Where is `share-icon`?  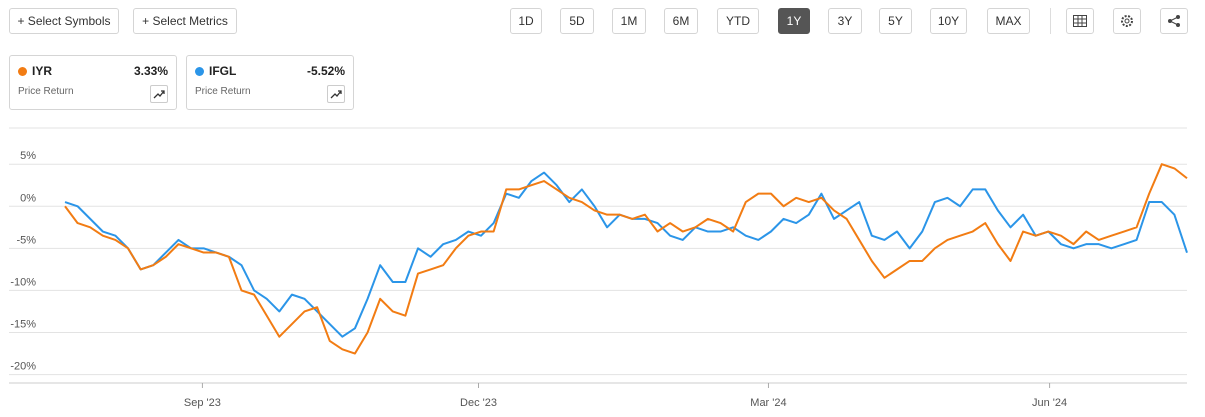
share-icon is located at coordinates (1174, 21).